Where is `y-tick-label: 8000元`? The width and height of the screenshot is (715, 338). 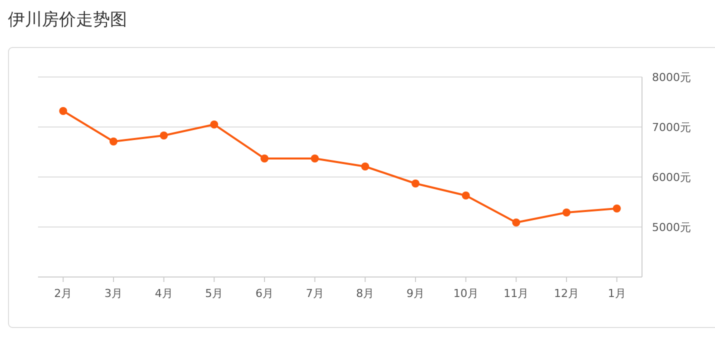
y-tick-label: 8000元 is located at coordinates (671, 77).